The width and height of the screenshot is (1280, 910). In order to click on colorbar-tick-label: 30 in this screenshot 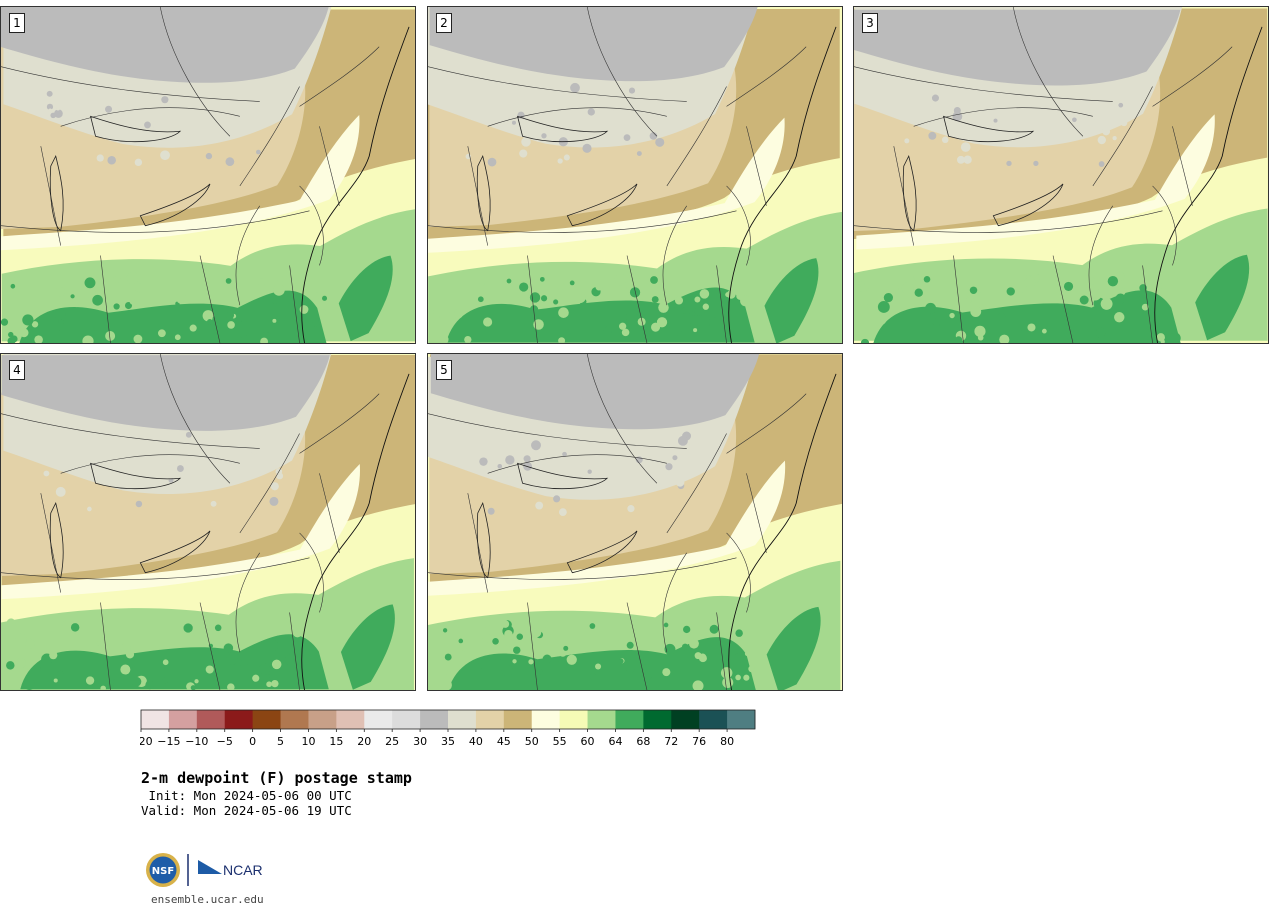, I will do `click(420, 741)`.